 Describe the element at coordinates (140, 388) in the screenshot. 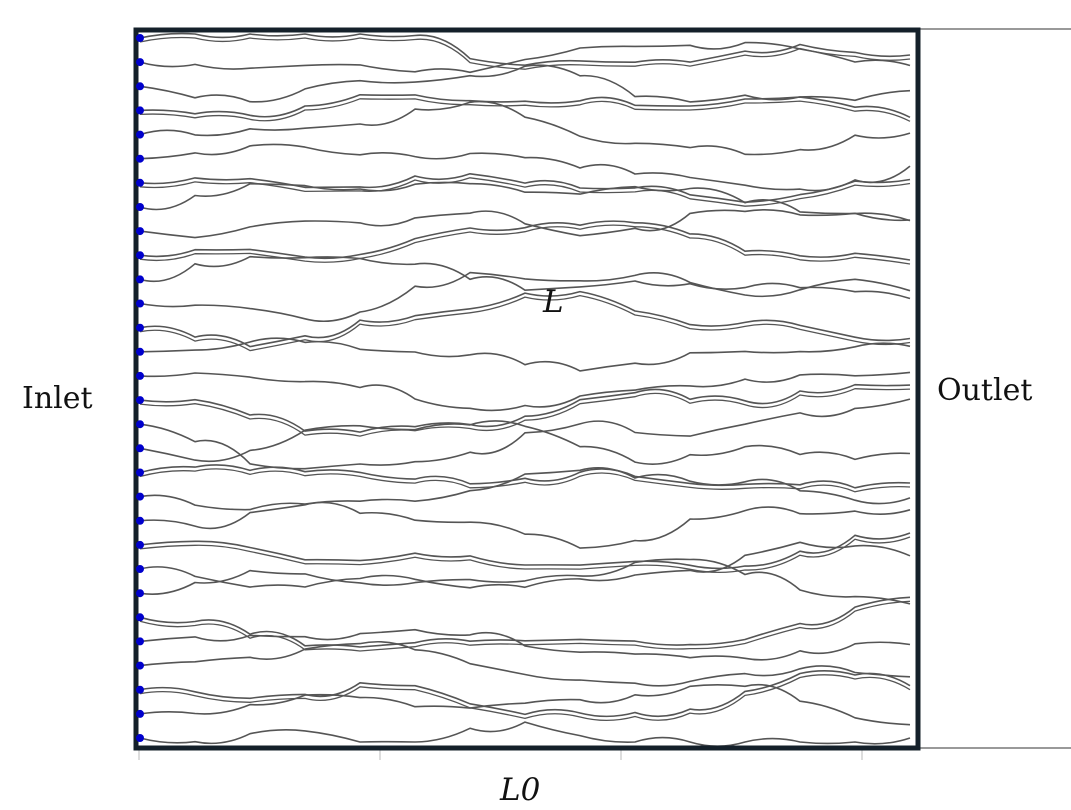

I see `inlet-points-group` at that location.